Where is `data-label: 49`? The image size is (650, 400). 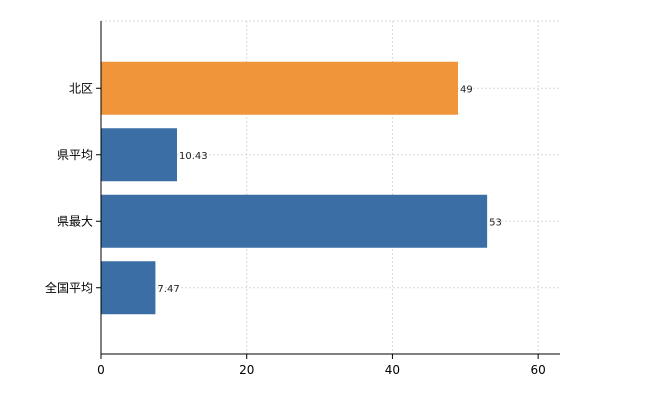 data-label: 49 is located at coordinates (466, 89).